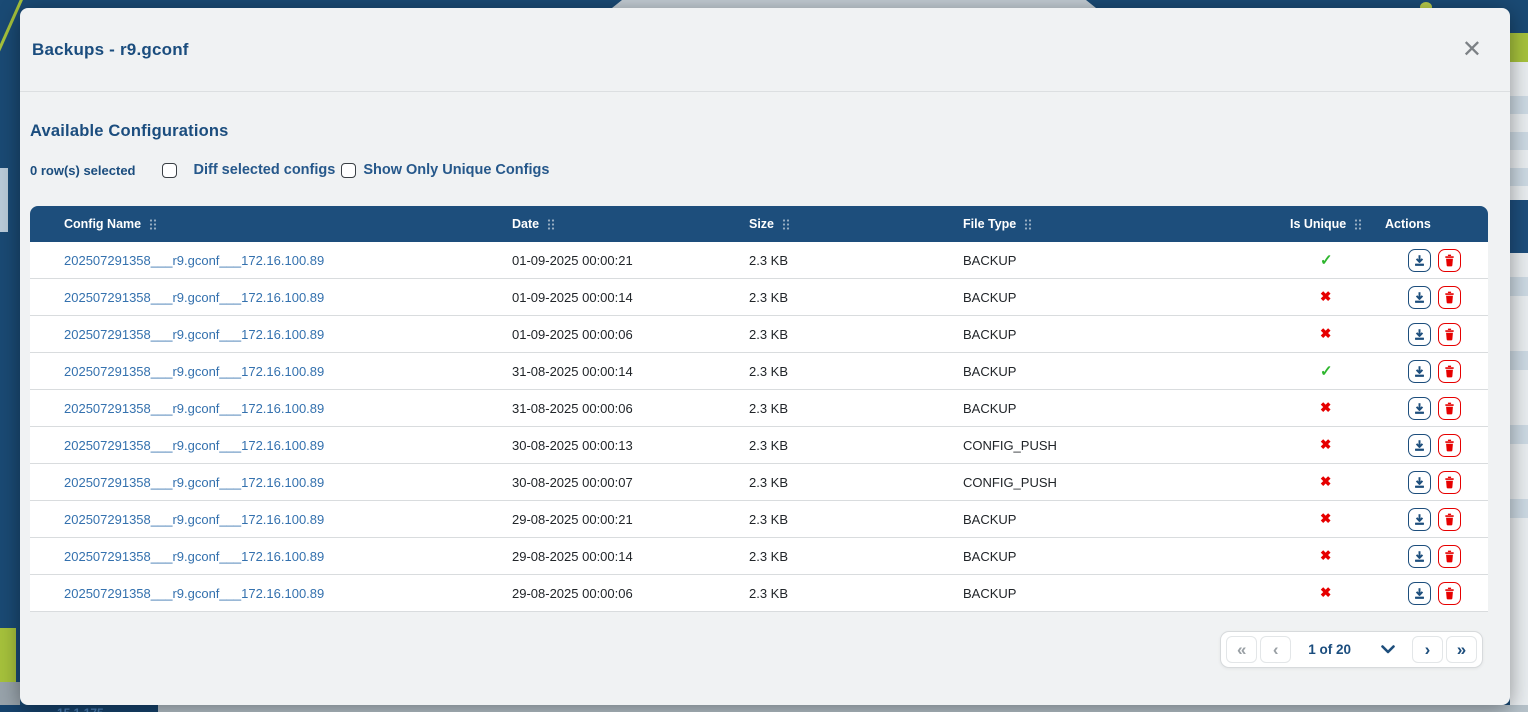 The width and height of the screenshot is (1528, 712). Describe the element at coordinates (572, 408) in the screenshot. I see `cell-date: 31-08-2025 00:00:06` at that location.